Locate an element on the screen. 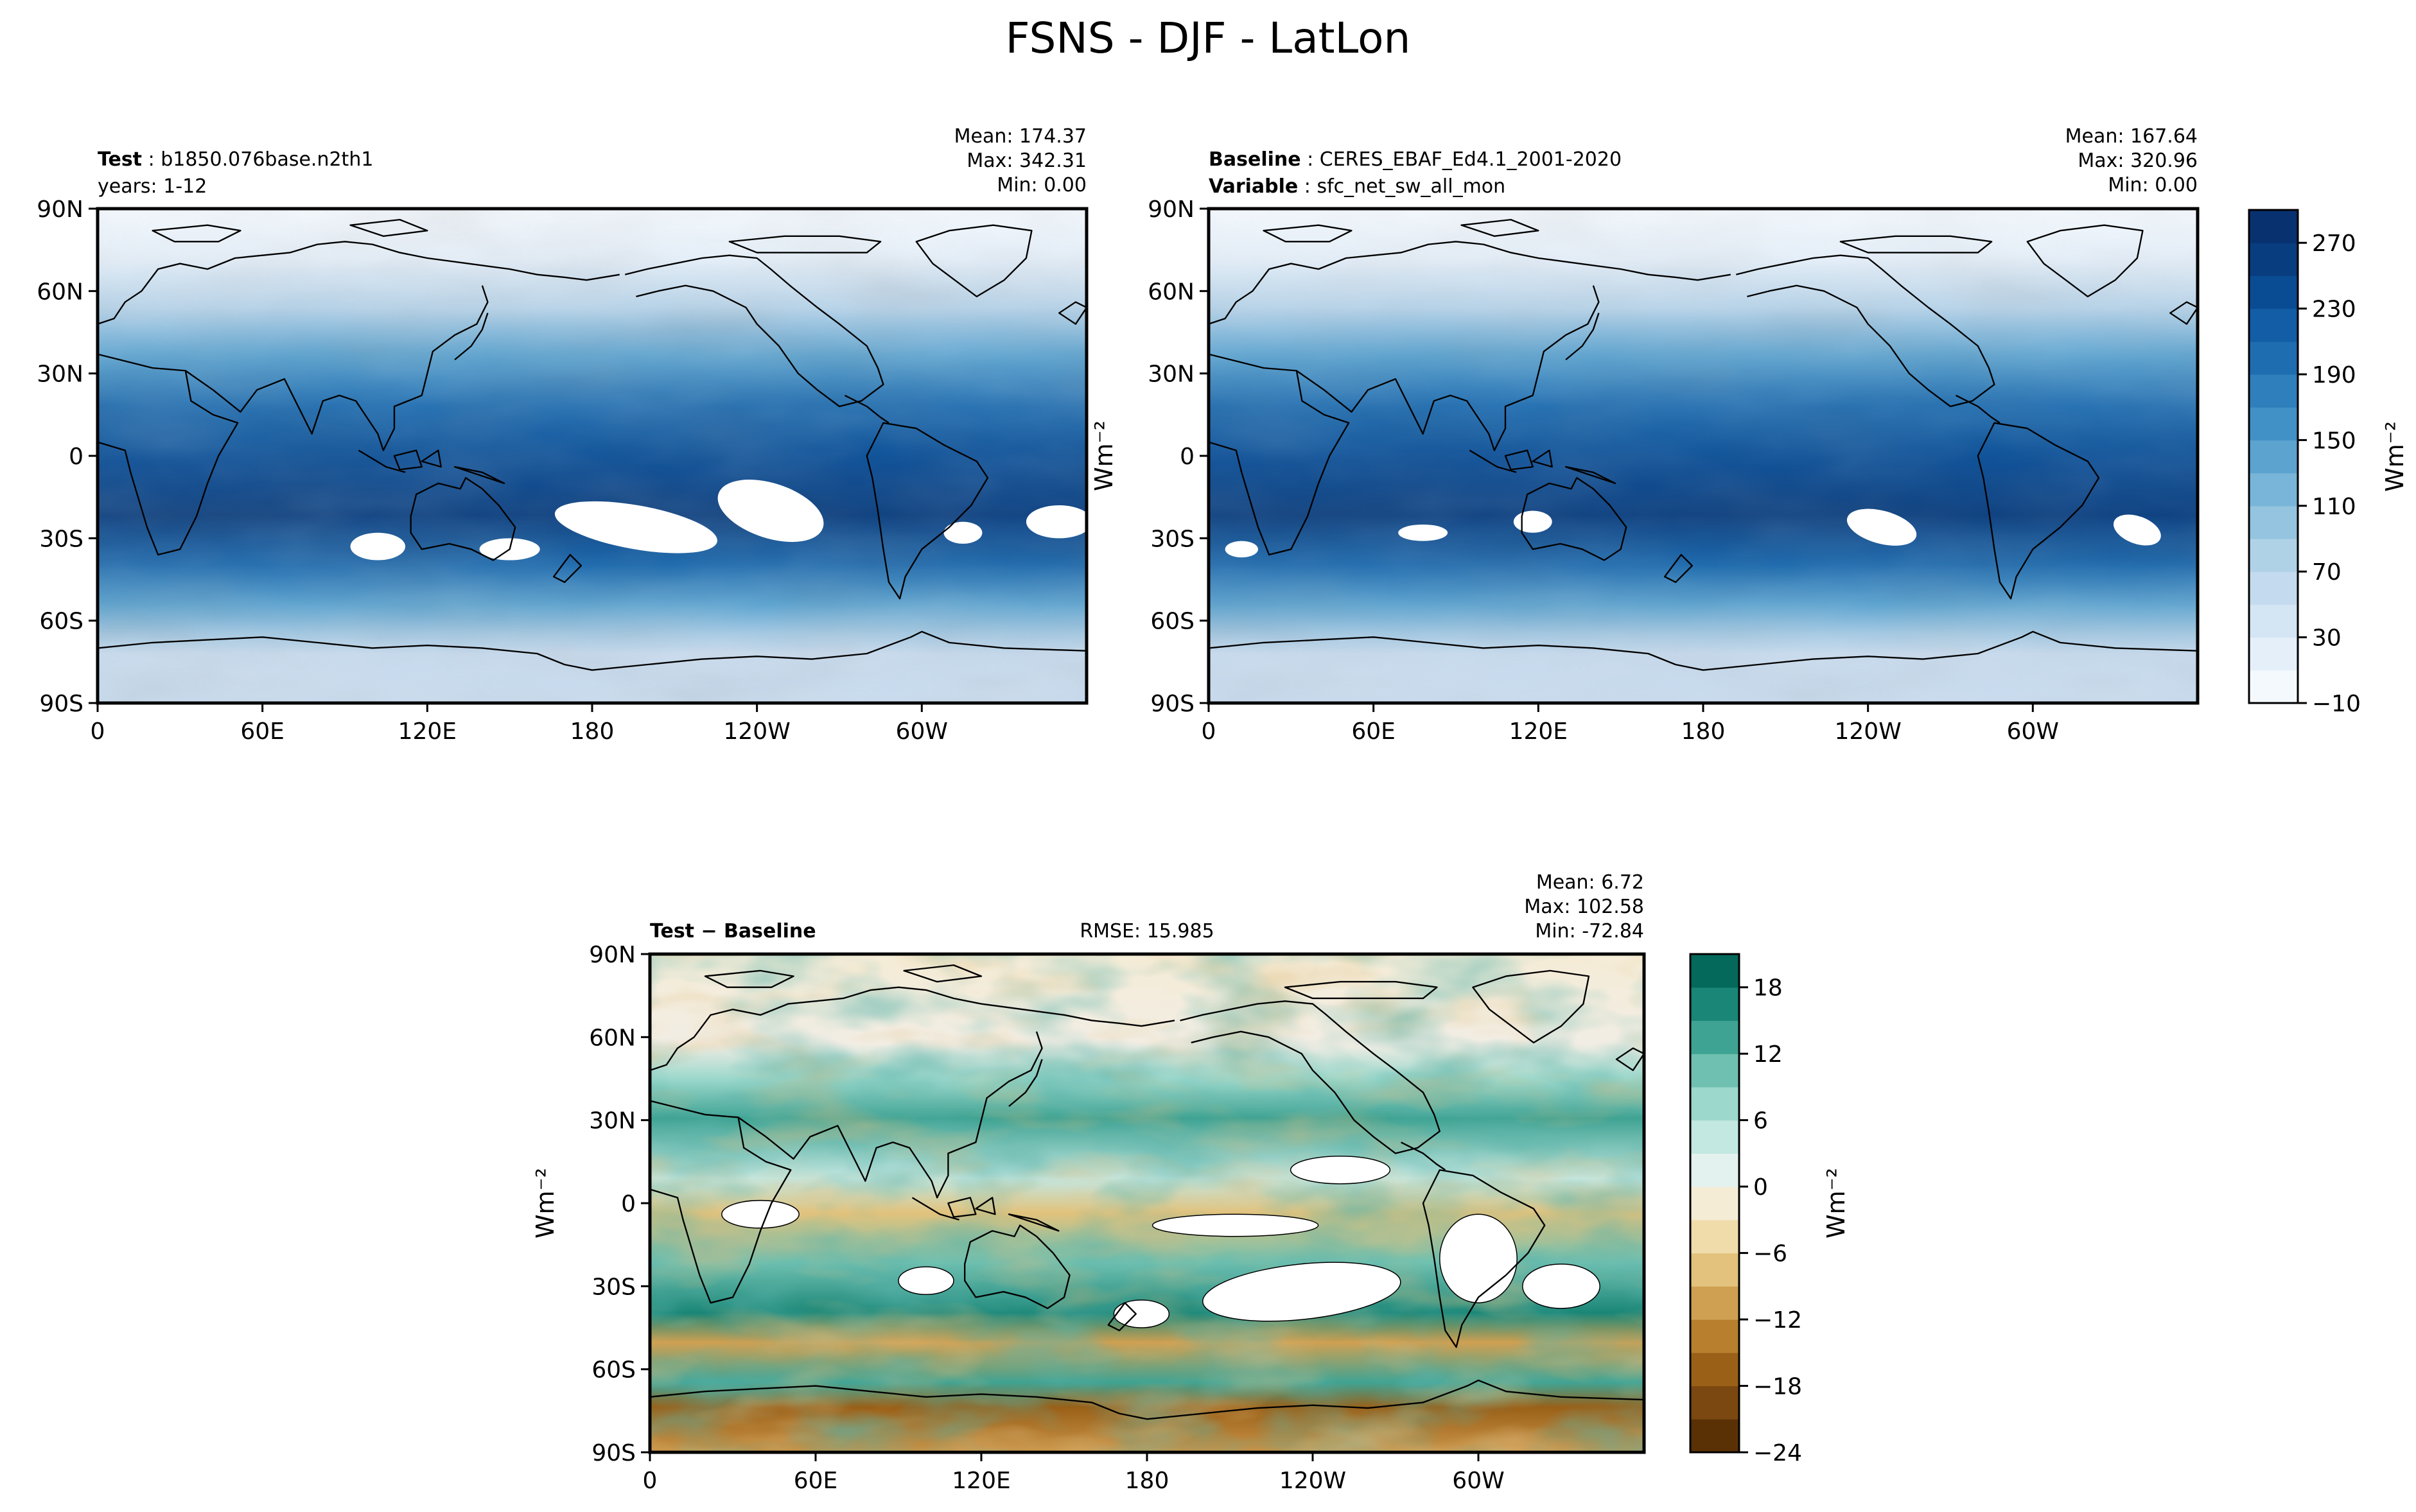 This screenshot has height=1512, width=2416. diff-ytick-label: 0 is located at coordinates (628, 1204).